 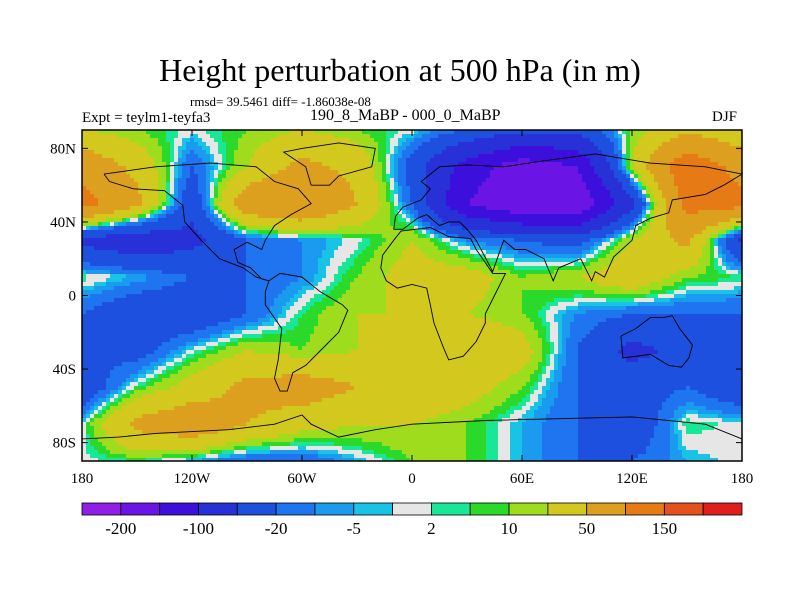 I want to click on colorbar-label: -20, so click(x=276, y=528).